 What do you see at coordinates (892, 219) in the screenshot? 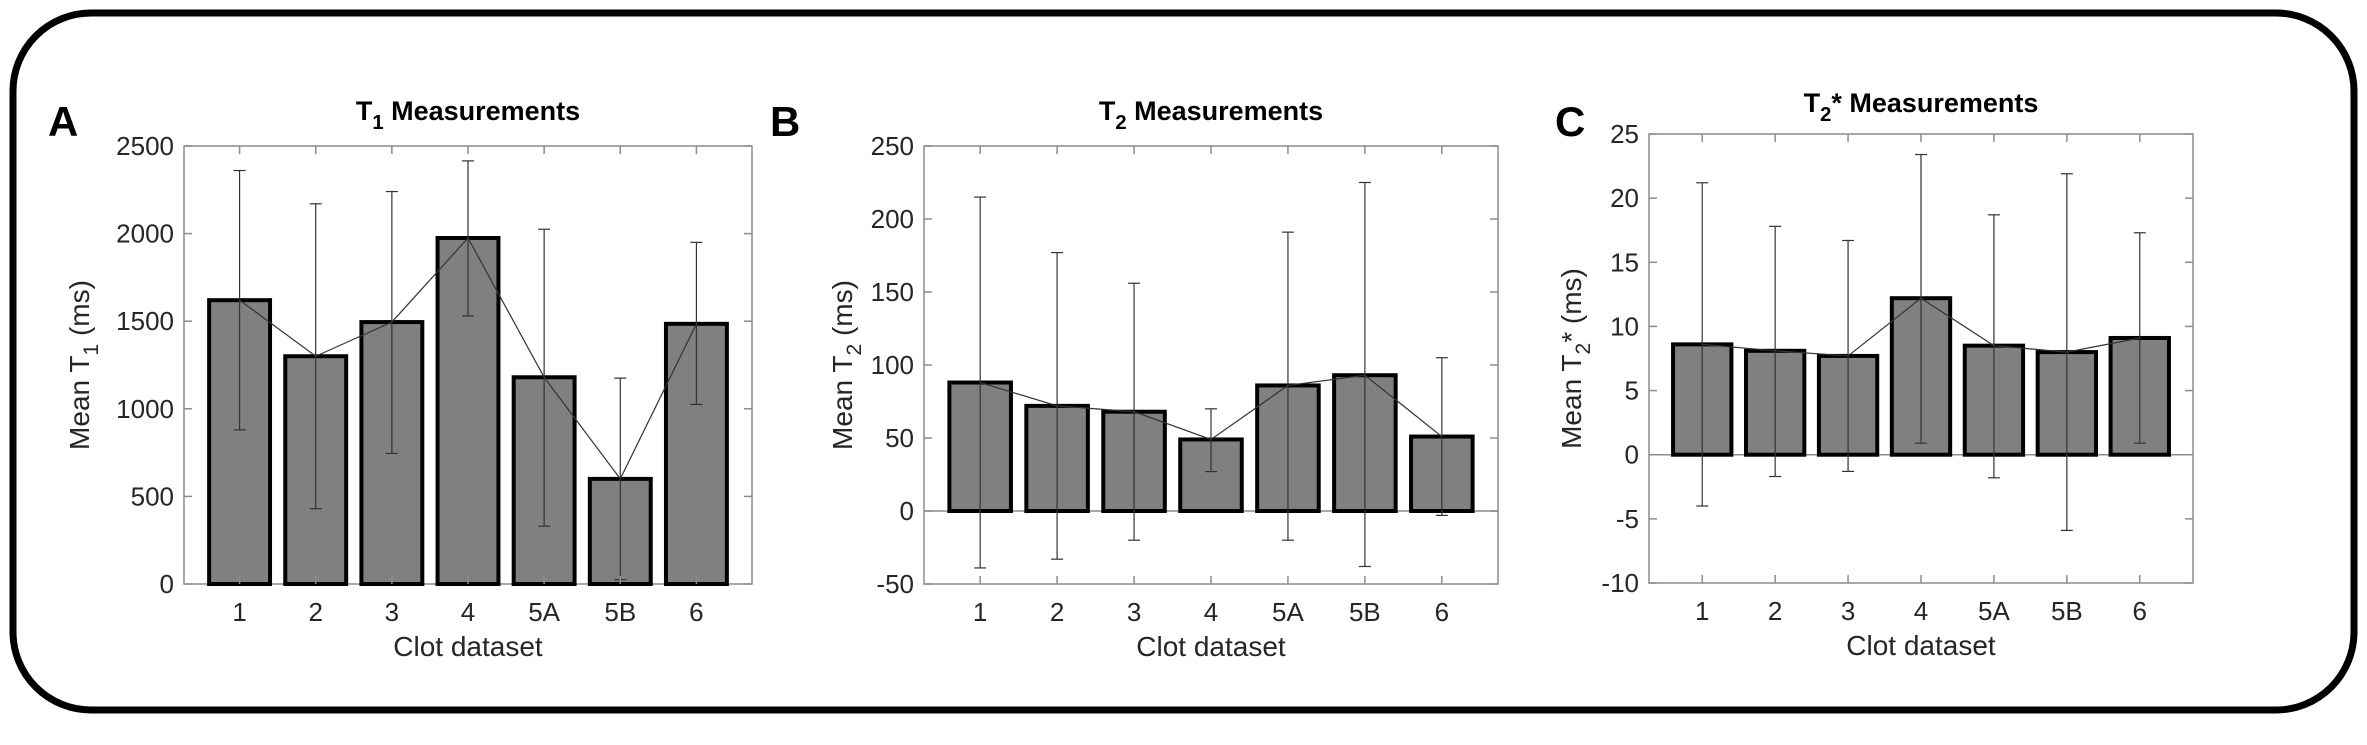
I see `y-tick-label: 200` at bounding box center [892, 219].